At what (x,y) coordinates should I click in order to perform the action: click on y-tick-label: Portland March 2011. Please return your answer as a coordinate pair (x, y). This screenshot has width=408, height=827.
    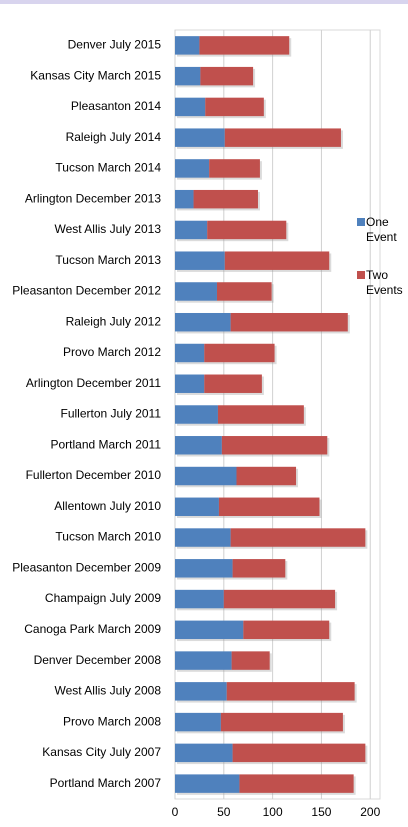
    Looking at the image, I should click on (105, 444).